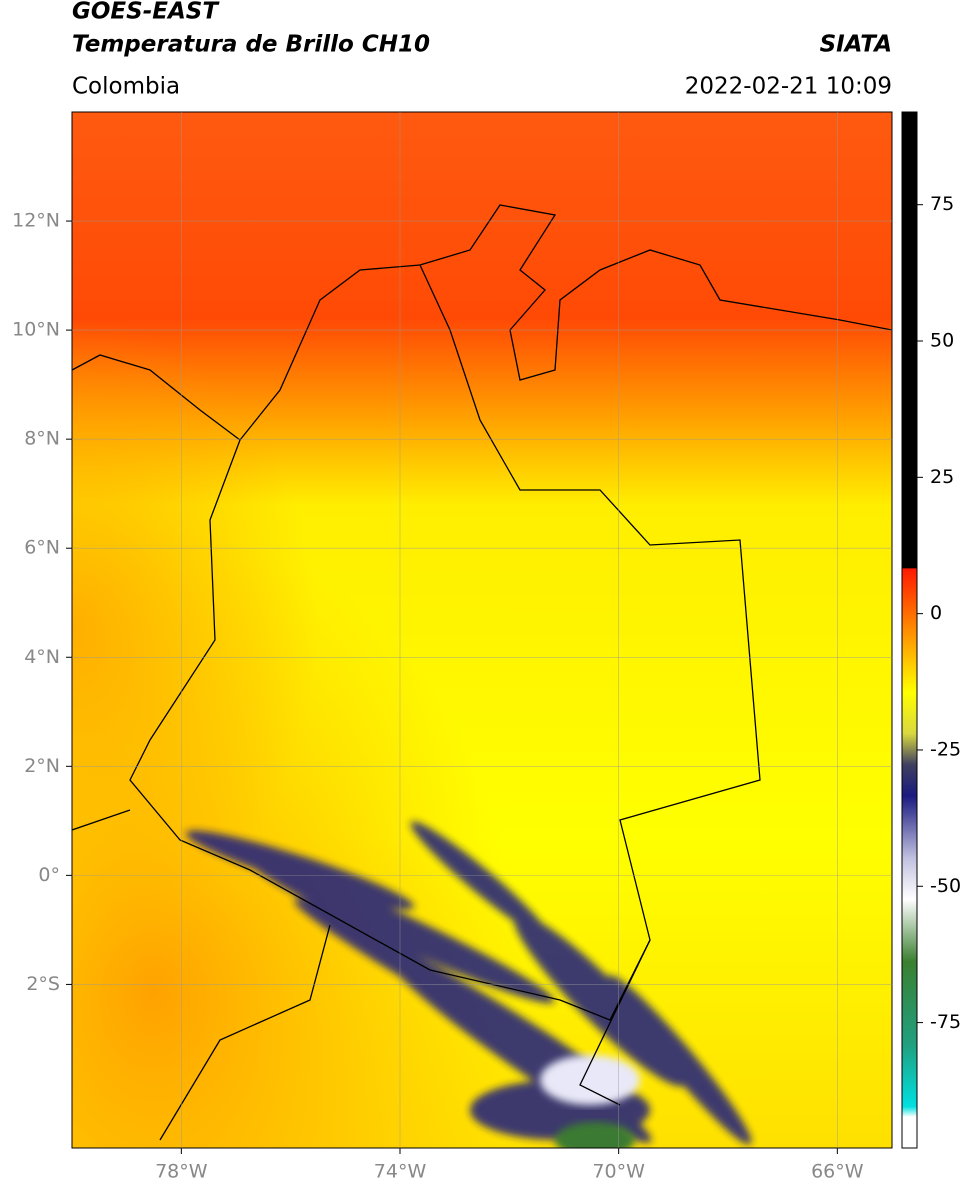 The image size is (966, 1194). I want to click on colorbar-tick-label: 75, so click(942, 204).